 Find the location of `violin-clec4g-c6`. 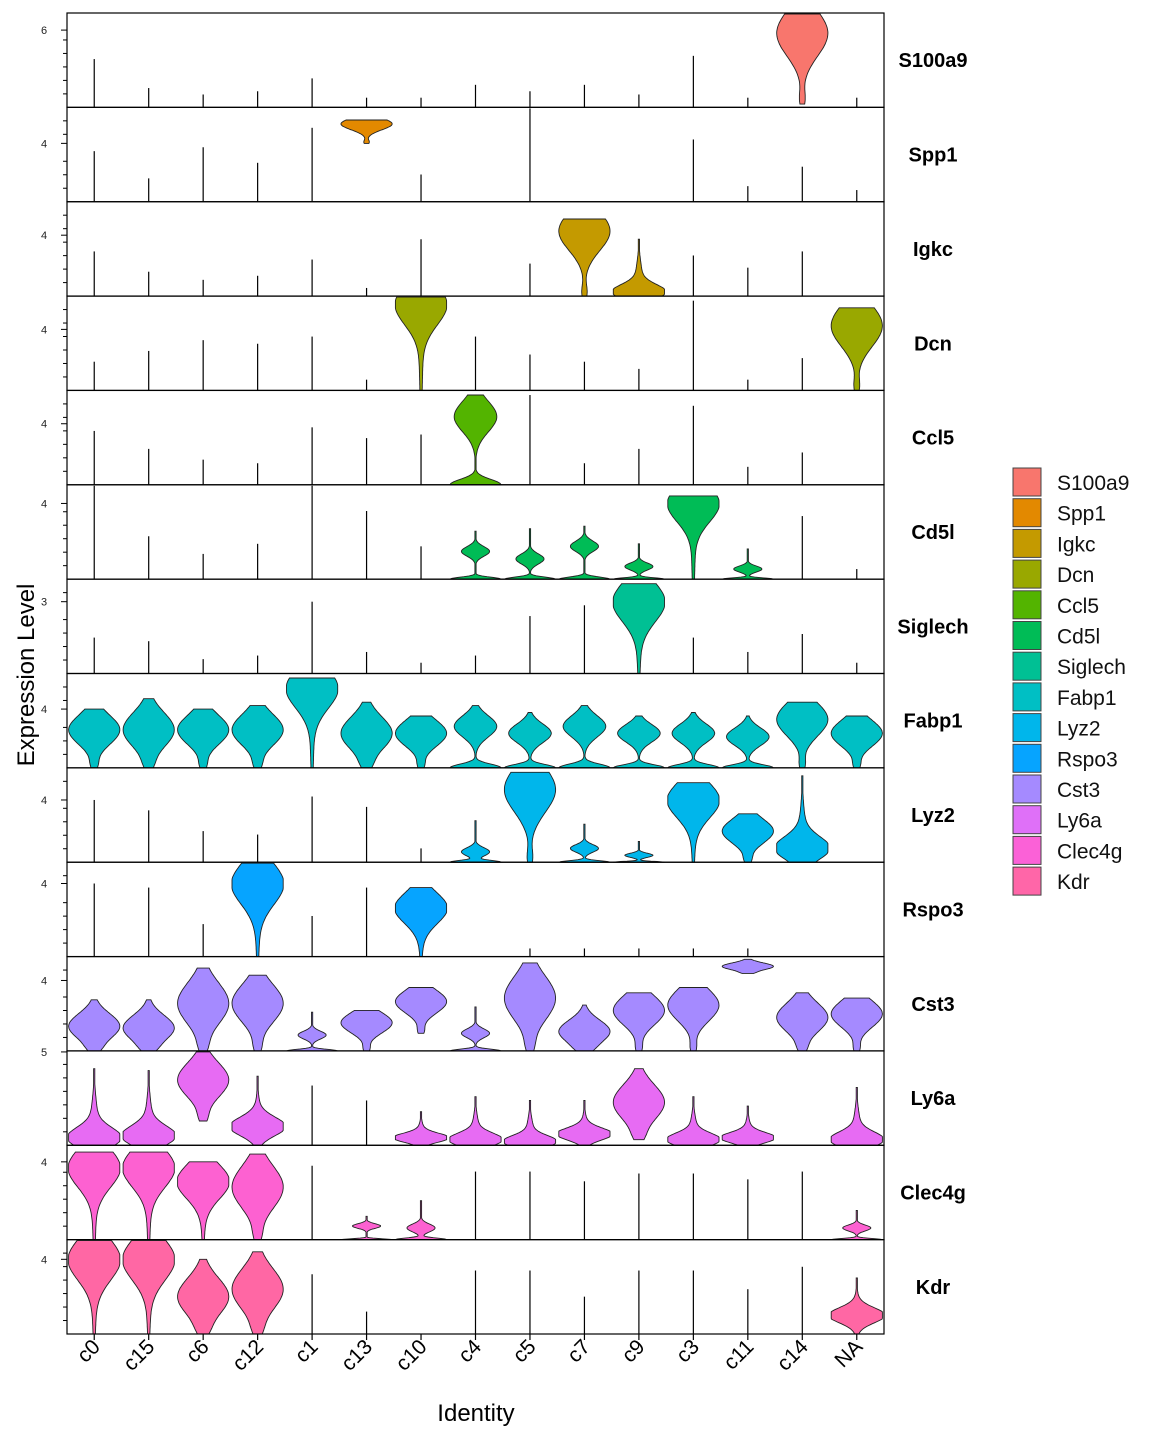

violin-clec4g-c6 is located at coordinates (203, 1201).